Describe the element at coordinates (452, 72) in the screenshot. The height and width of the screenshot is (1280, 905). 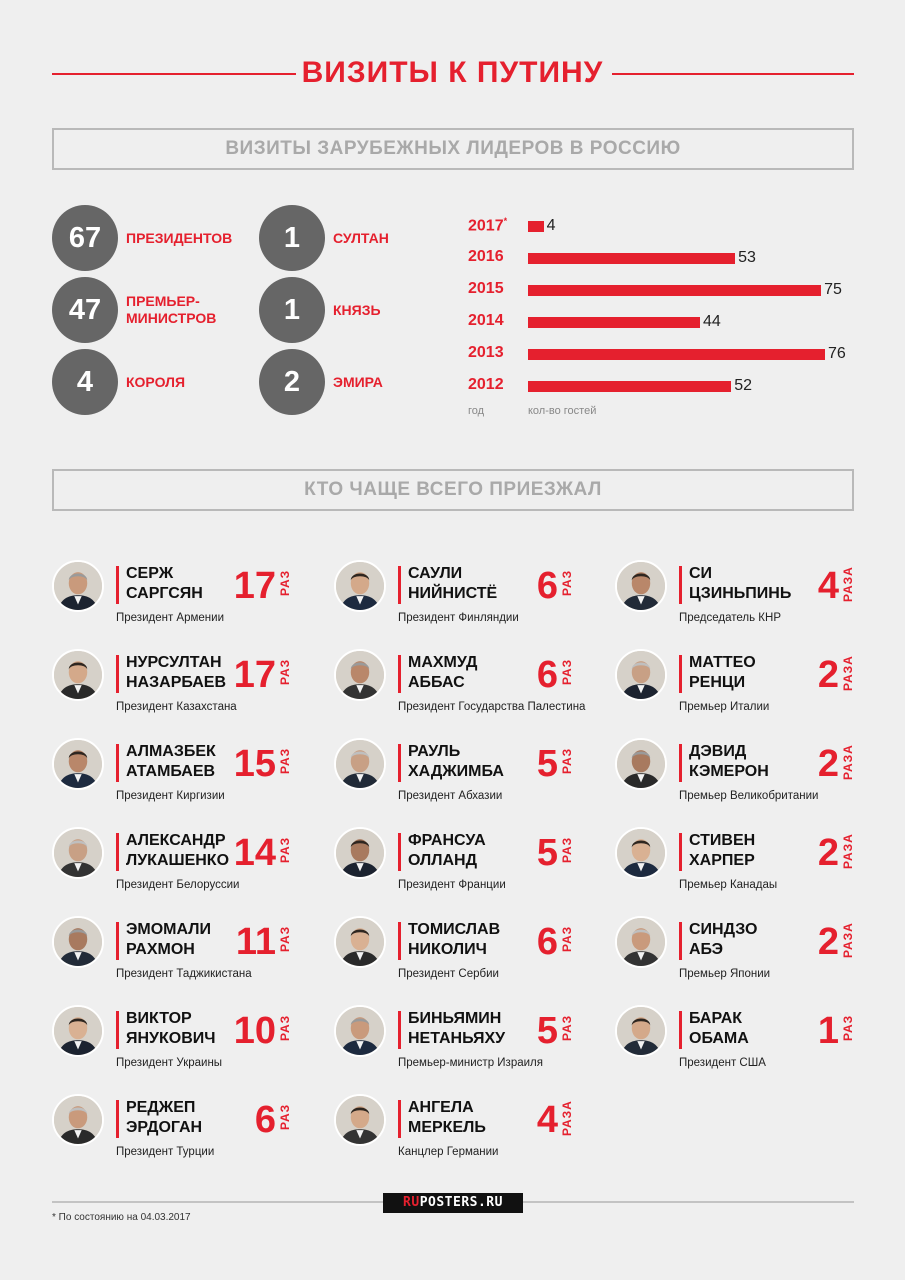
I see `page-title: ВИЗИТЫ К ПУТИНУ` at that location.